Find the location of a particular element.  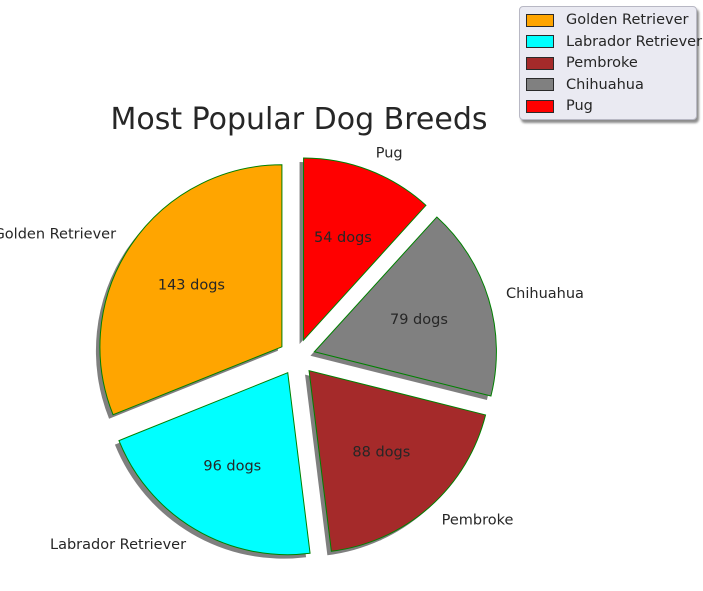

legend-label: Pug is located at coordinates (579, 106).